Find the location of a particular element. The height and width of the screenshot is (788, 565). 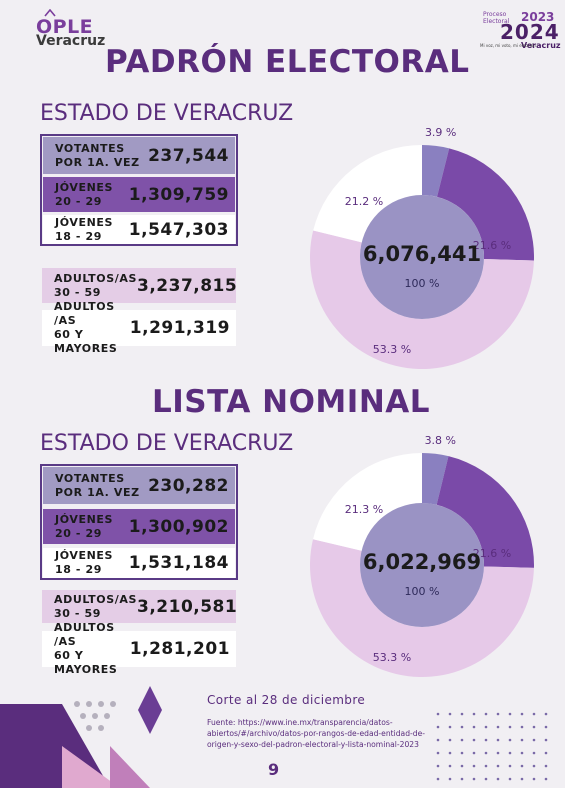

diamond-shape is located at coordinates (150, 710).